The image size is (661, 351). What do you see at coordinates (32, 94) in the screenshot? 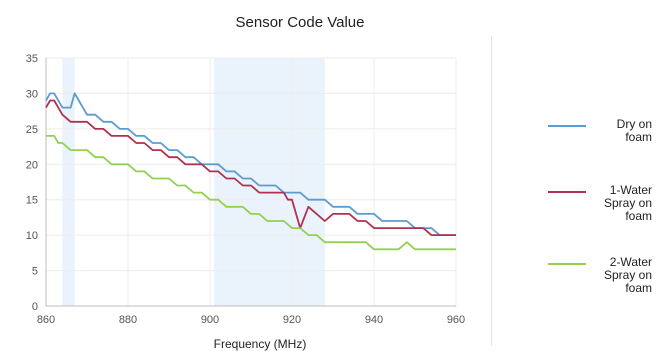
I see `y-tick-label: 30` at bounding box center [32, 94].